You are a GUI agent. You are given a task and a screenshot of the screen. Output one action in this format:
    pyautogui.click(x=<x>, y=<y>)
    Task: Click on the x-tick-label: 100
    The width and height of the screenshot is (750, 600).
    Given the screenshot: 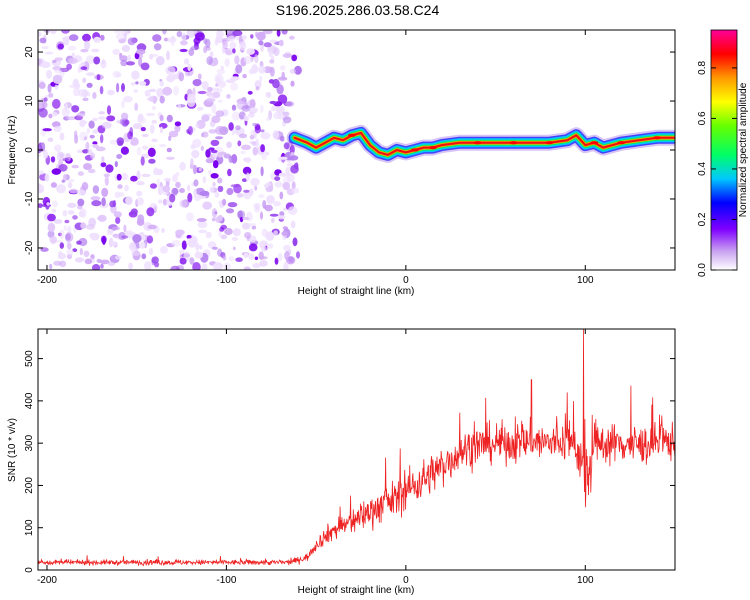 What is the action you would take?
    pyautogui.click(x=585, y=580)
    